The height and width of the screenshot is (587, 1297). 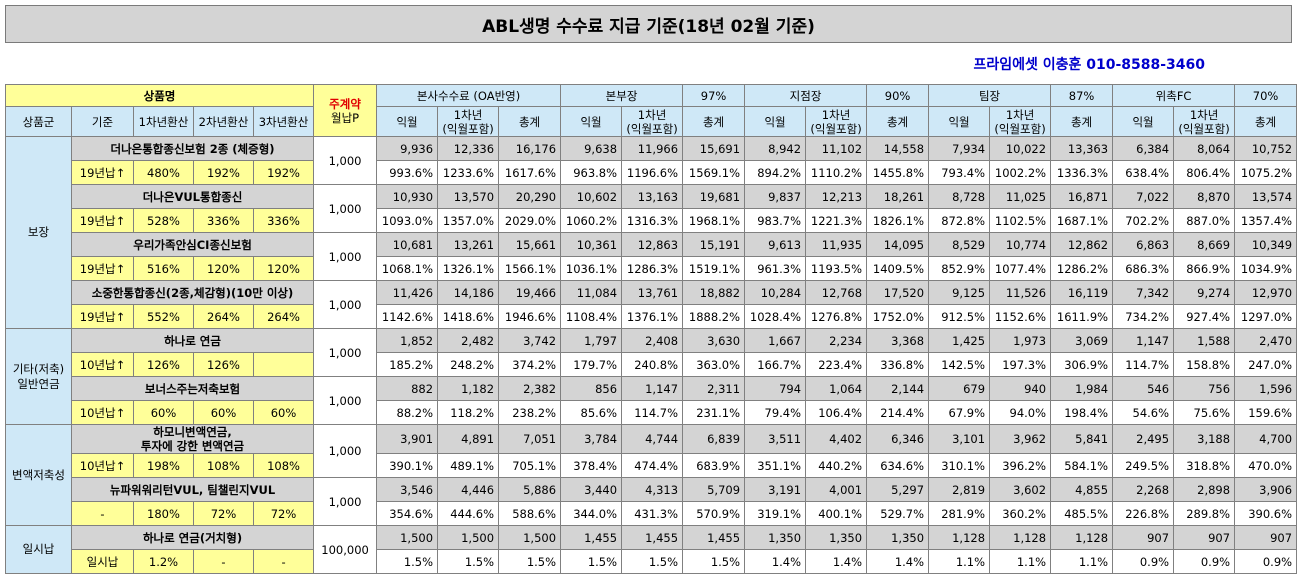 What do you see at coordinates (1204, 316) in the screenshot?
I see `rate-cell: 927.4%` at bounding box center [1204, 316].